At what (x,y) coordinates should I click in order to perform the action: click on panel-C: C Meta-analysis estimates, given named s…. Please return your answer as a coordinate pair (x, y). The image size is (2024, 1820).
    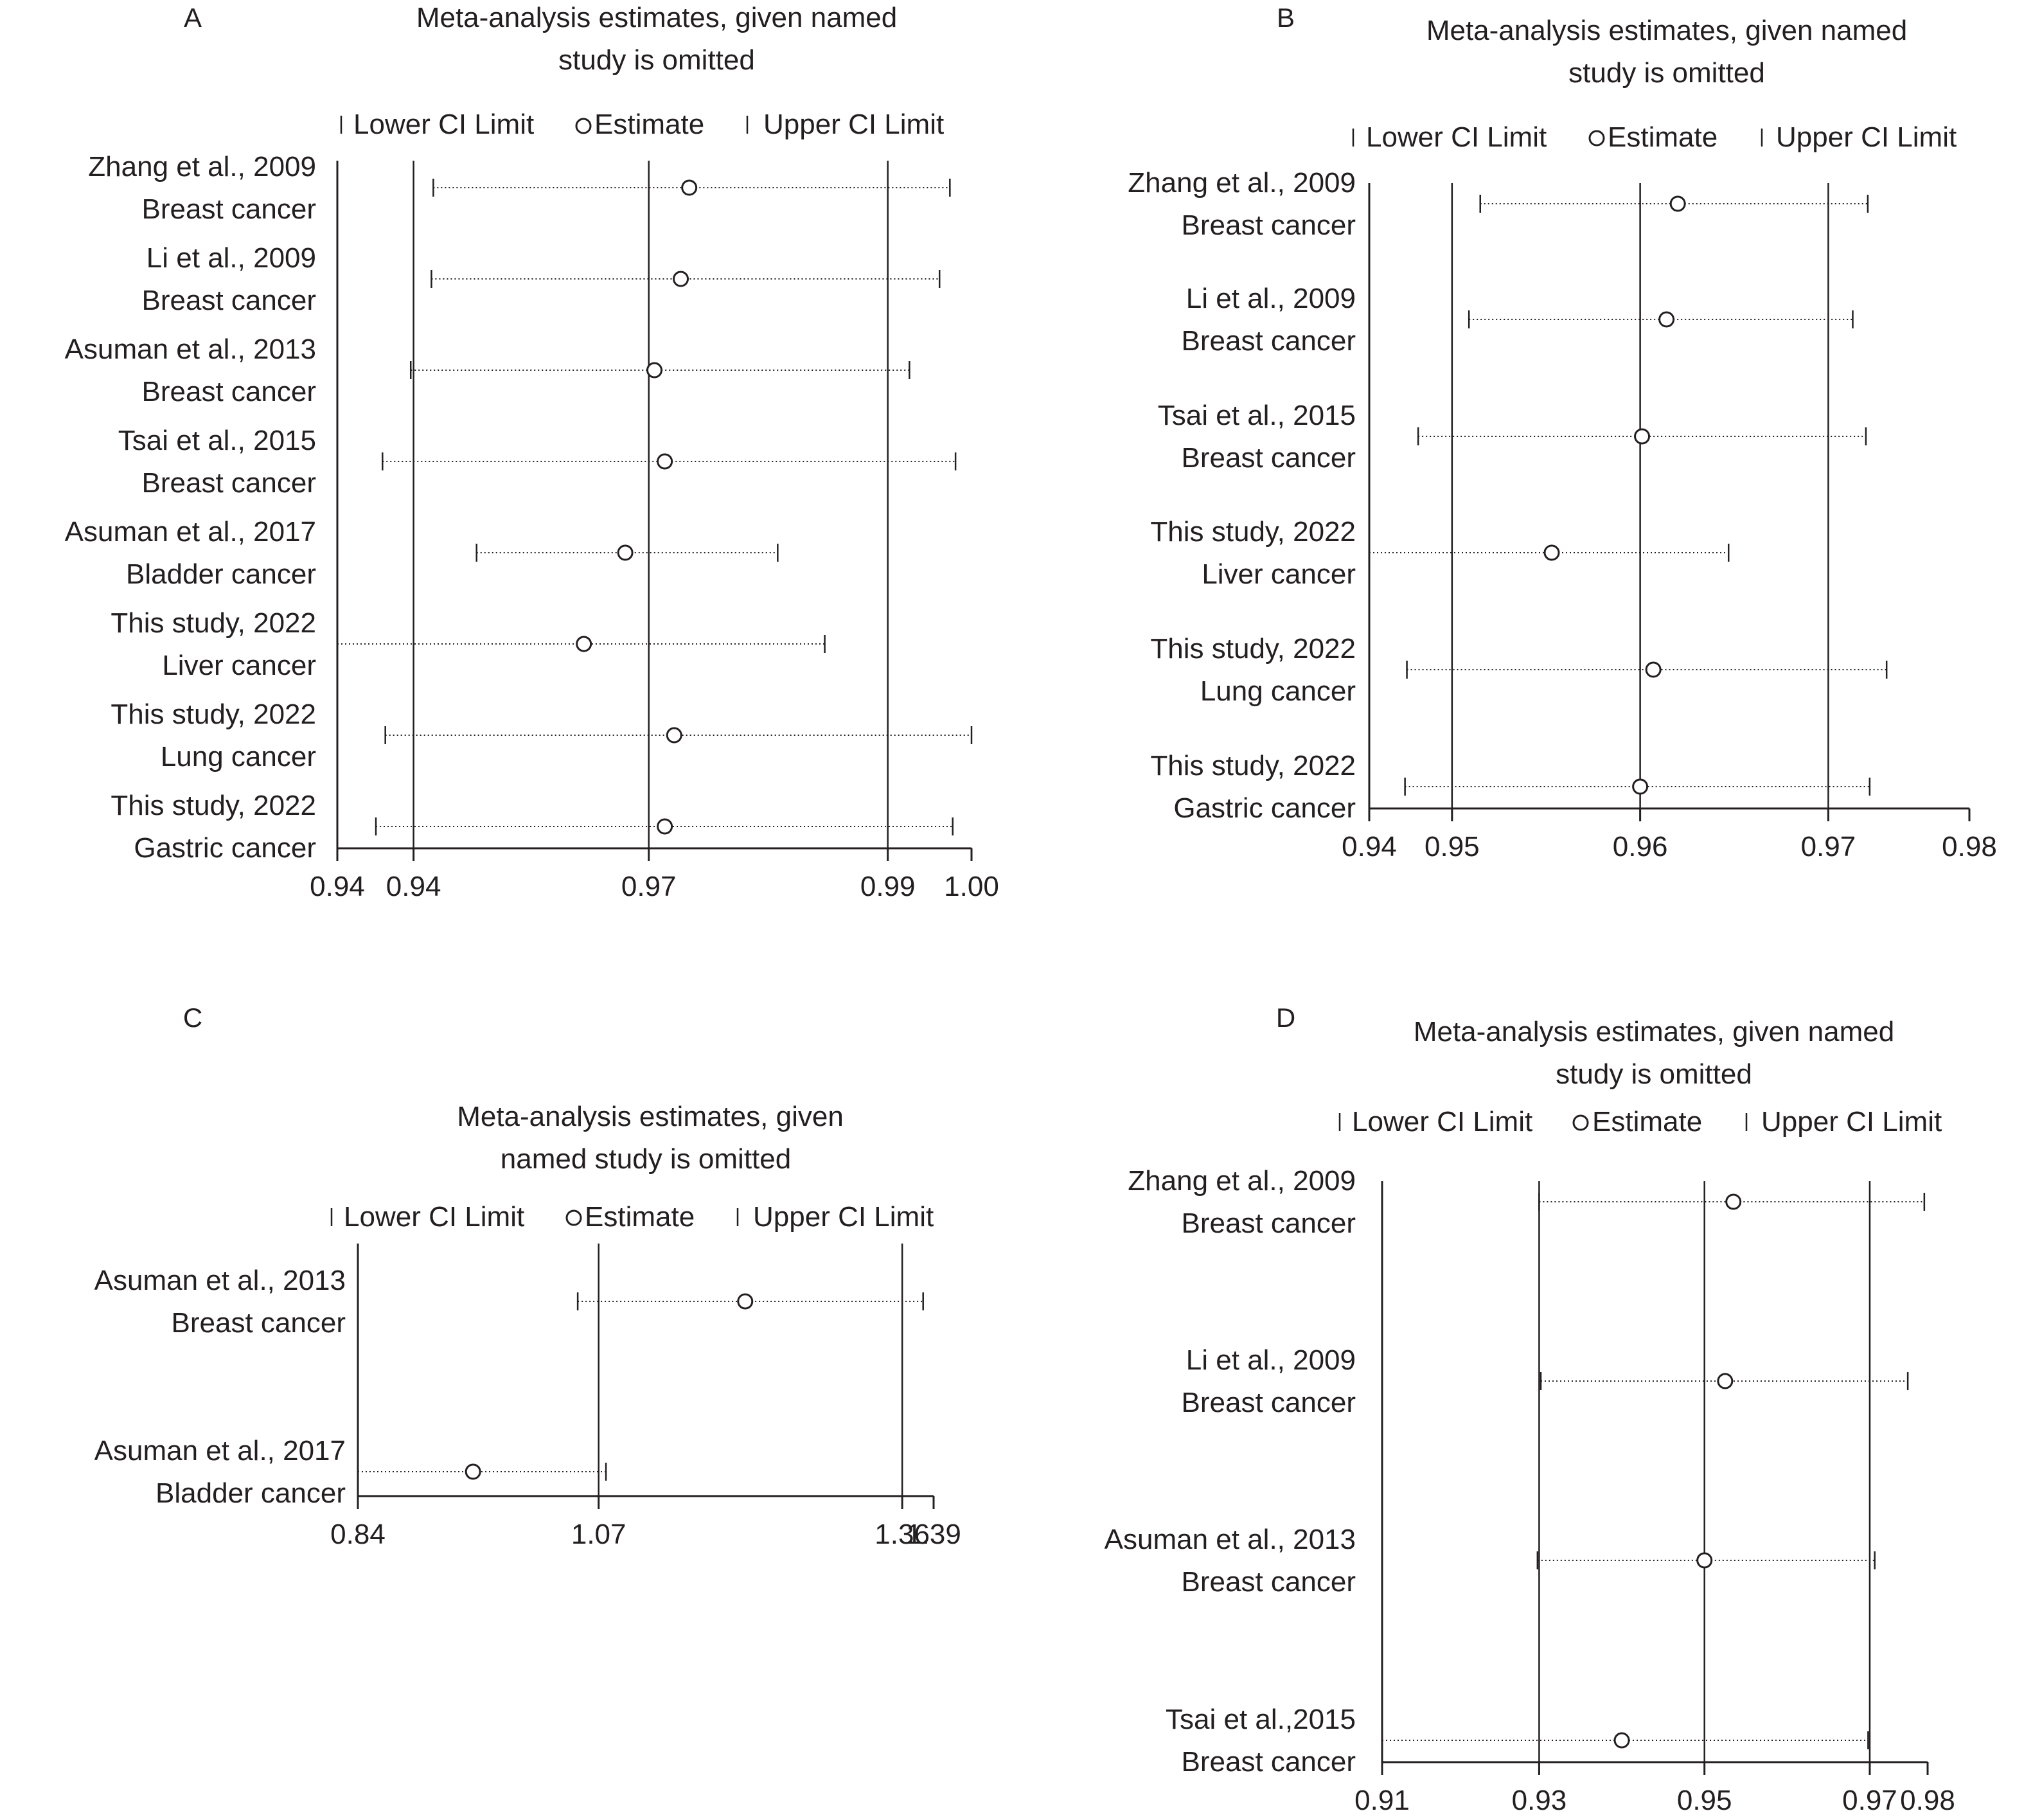
    Looking at the image, I should click on (527, 1276).